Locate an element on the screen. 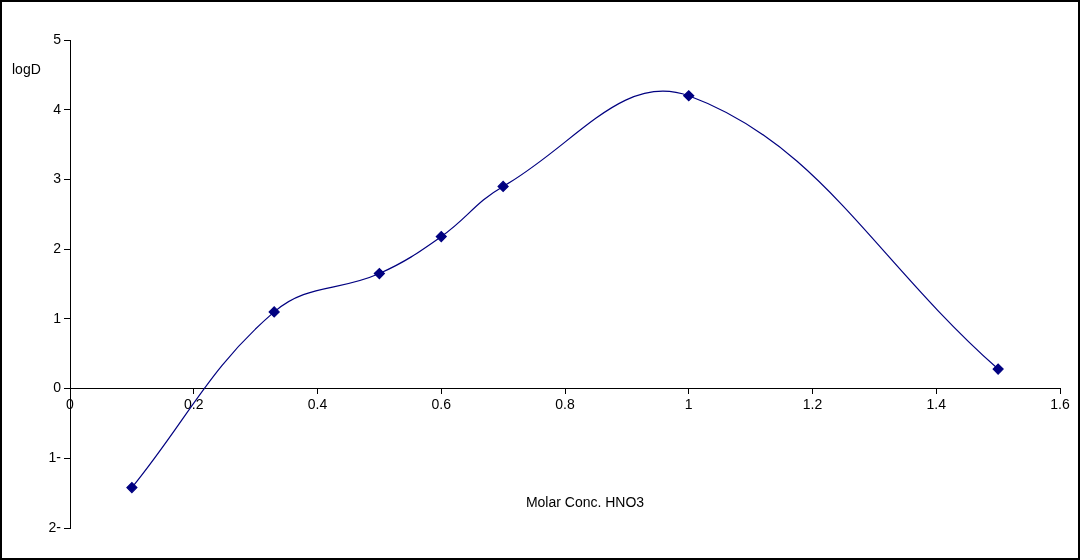  x-tick-label: 1.2 is located at coordinates (812, 403).